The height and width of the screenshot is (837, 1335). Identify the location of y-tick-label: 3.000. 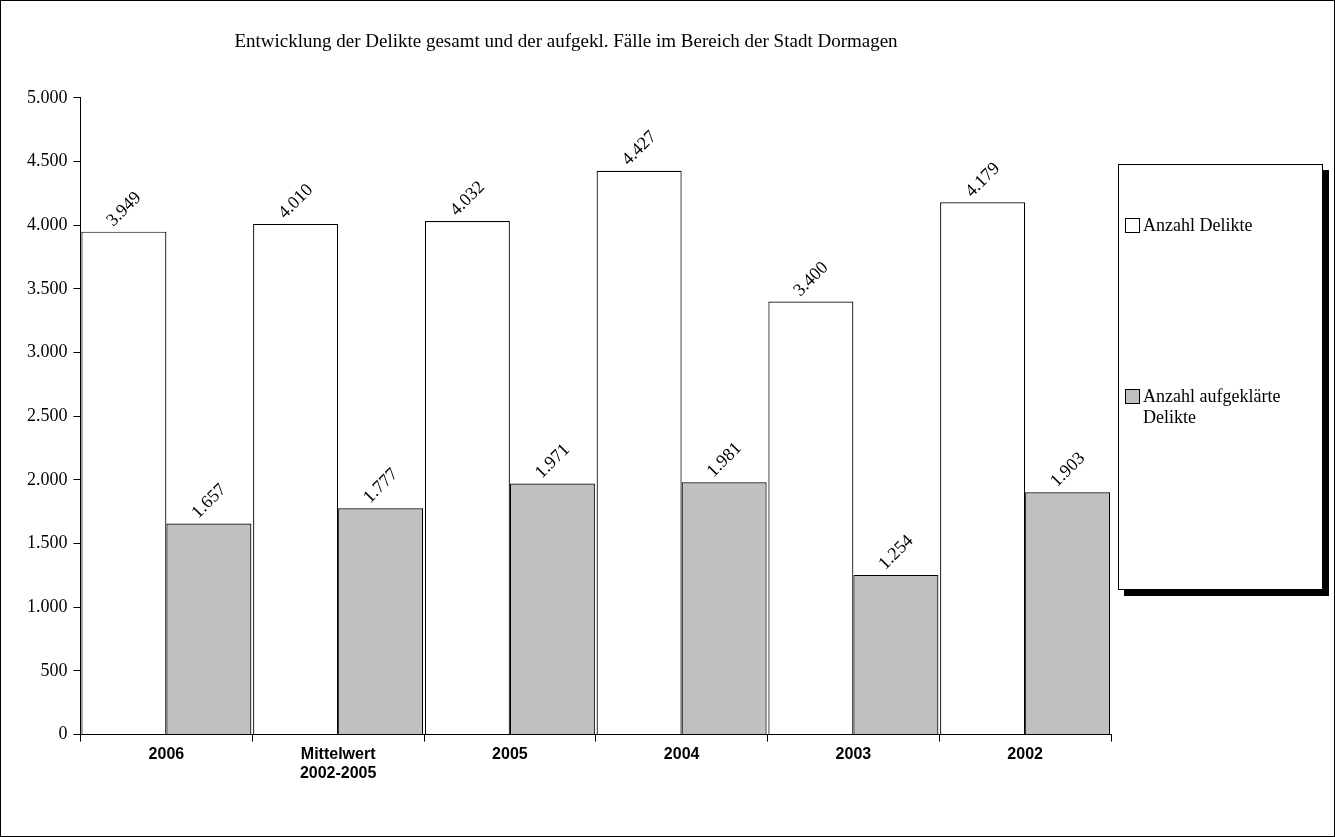
(47, 351).